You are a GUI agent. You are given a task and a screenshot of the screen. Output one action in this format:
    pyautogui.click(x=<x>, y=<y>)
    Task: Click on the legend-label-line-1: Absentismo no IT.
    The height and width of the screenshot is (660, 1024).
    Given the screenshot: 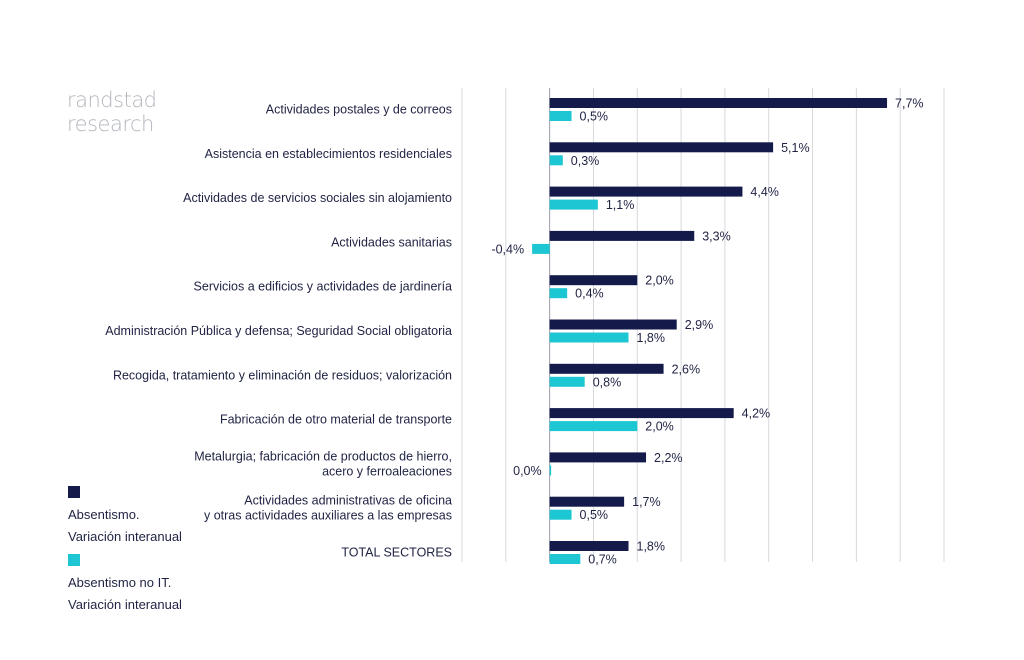 What is the action you would take?
    pyautogui.click(x=120, y=582)
    